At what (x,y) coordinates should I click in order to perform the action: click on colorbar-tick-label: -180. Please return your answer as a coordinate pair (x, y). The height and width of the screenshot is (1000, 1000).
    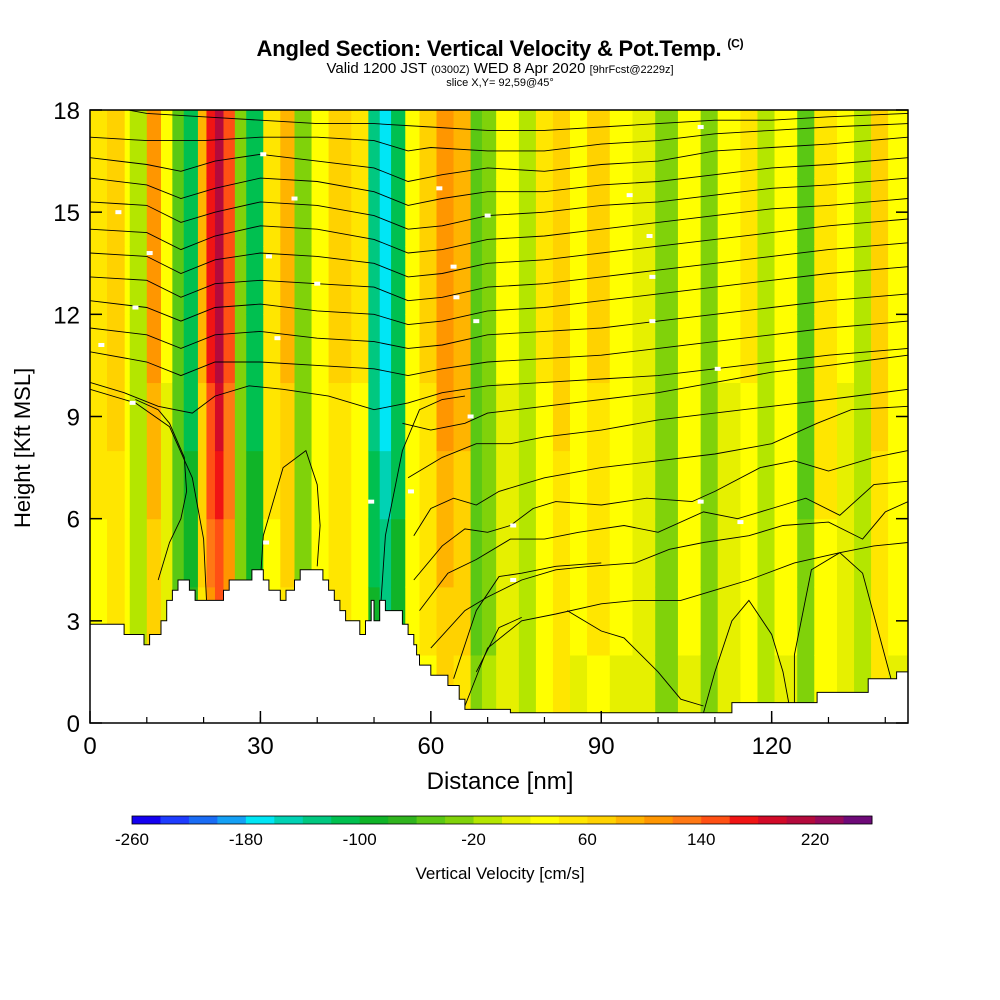
    Looking at the image, I should click on (246, 839).